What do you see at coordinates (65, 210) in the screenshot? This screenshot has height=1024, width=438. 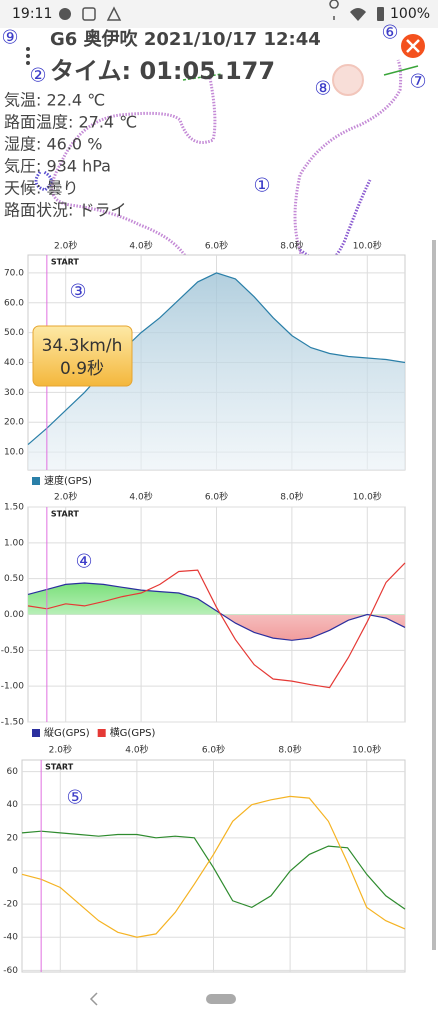 I see `info-line: 路面状況: ドライ` at bounding box center [65, 210].